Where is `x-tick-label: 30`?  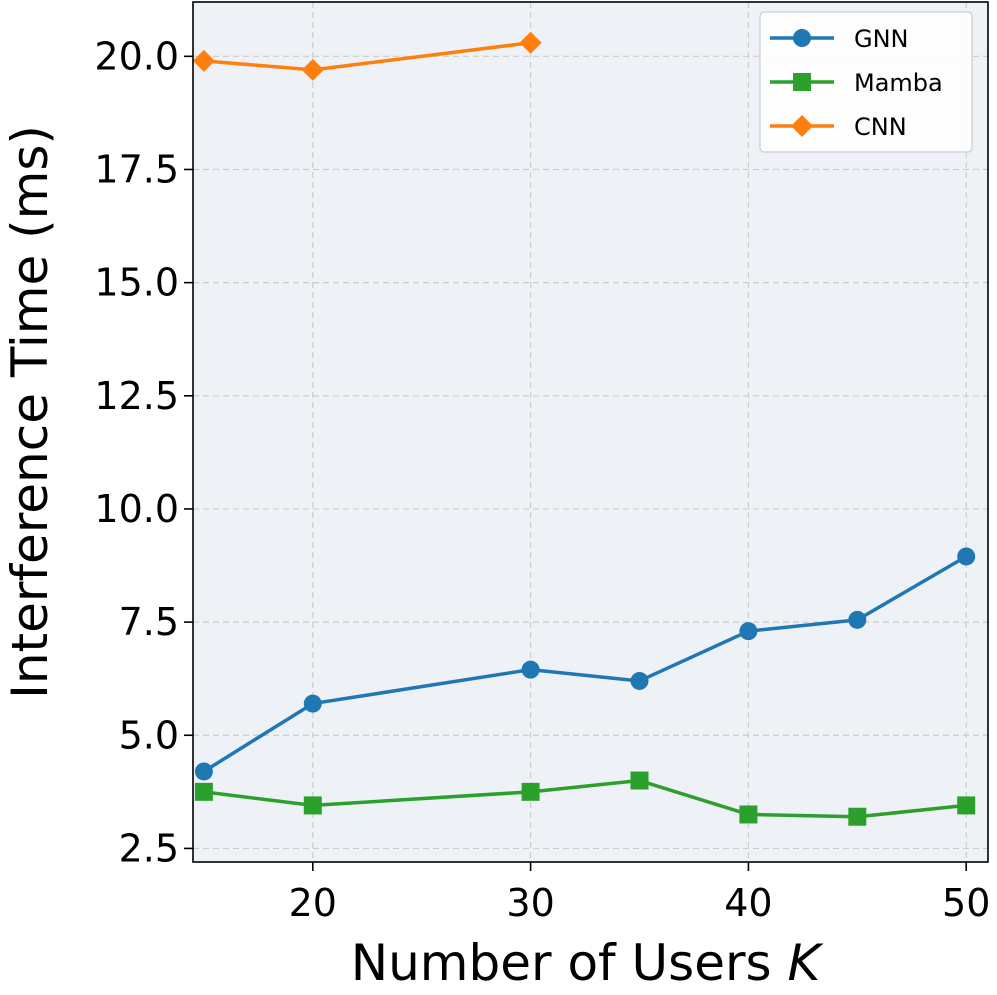 x-tick-label: 30 is located at coordinates (530, 903).